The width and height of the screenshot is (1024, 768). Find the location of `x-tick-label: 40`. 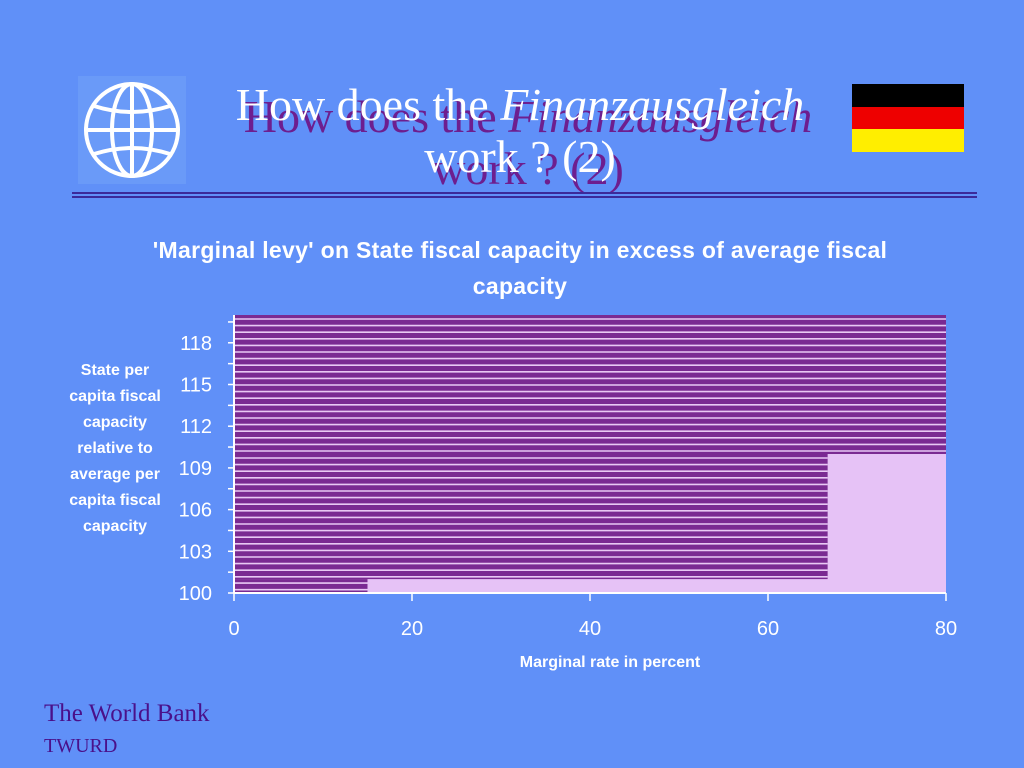

x-tick-label: 40 is located at coordinates (590, 629).